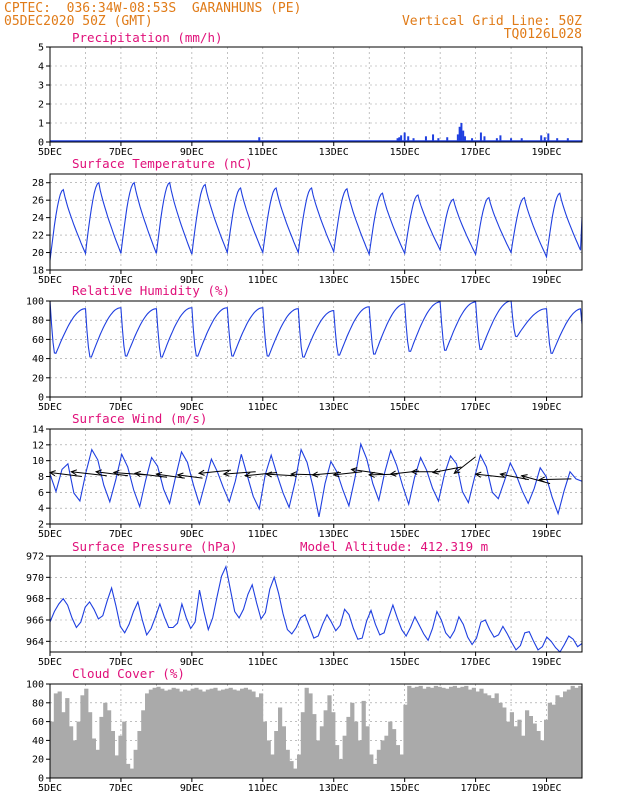 Image resolution: width=618 pixels, height=800 pixels. Describe the element at coordinates (263, 788) in the screenshot. I see `x-tick-label: 11DEC` at that location.